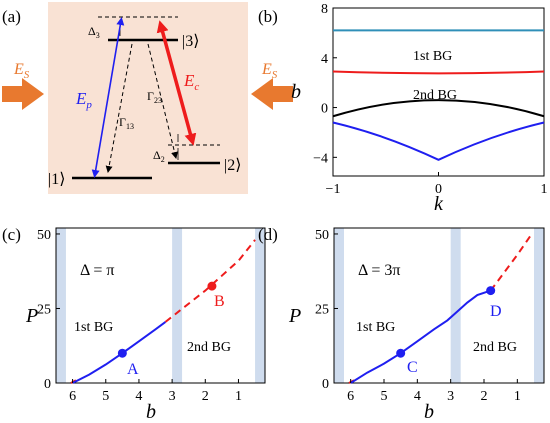 This screenshot has height=423, width=550. Describe the element at coordinates (496, 311) in the screenshot. I see `point-d-label: D` at that location.